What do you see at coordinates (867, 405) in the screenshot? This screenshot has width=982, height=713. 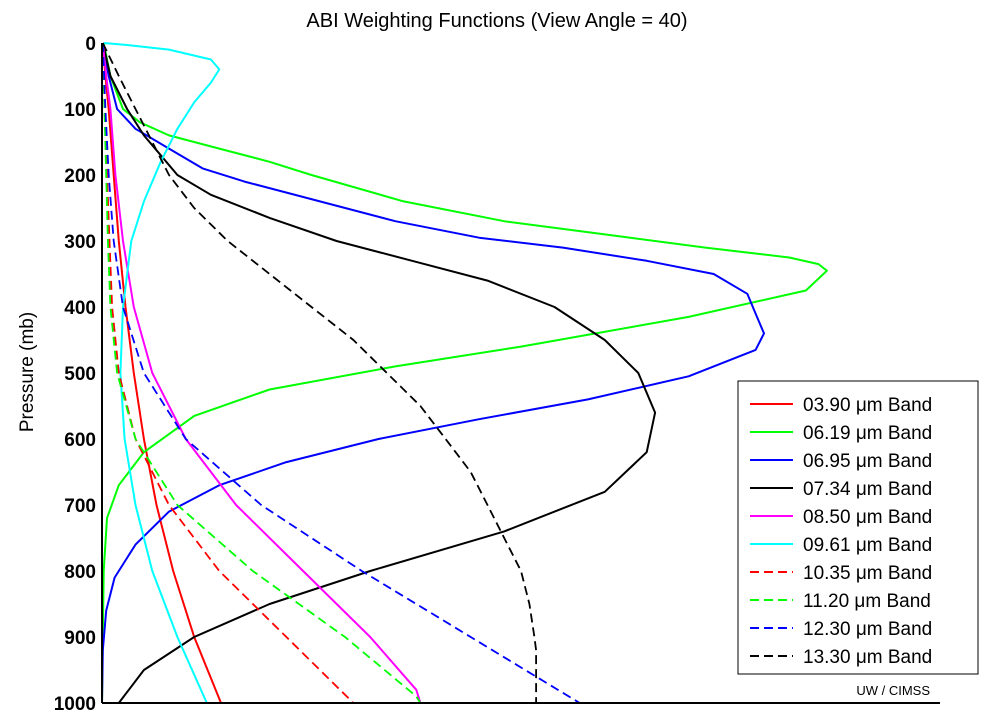 I see `legend-label-1: 03.90 μm Band` at bounding box center [867, 405].